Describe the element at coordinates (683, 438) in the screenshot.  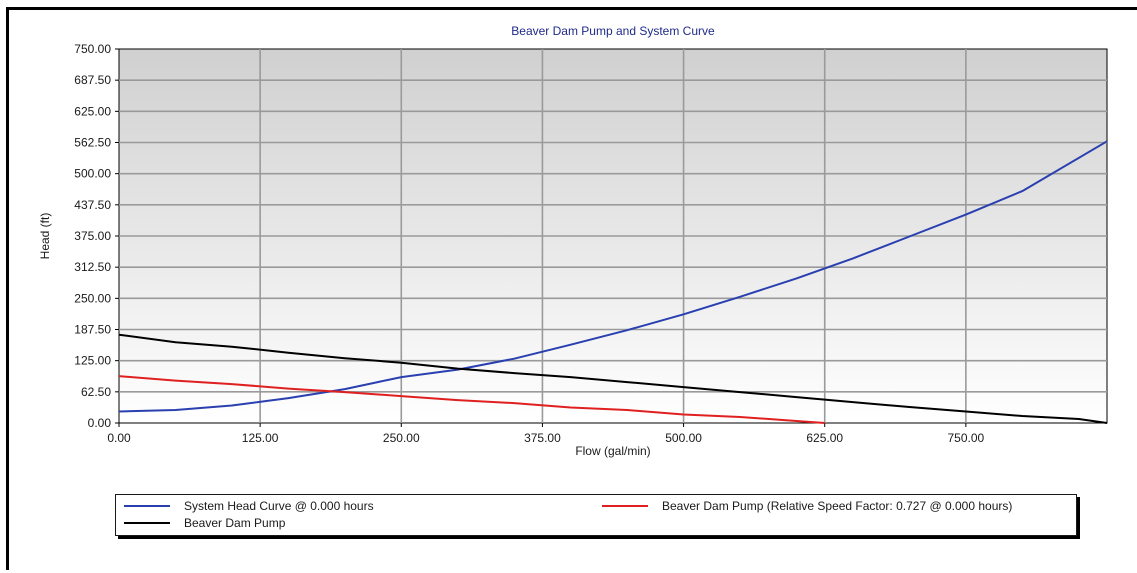
I see `x-tick-label: 500.00` at that location.